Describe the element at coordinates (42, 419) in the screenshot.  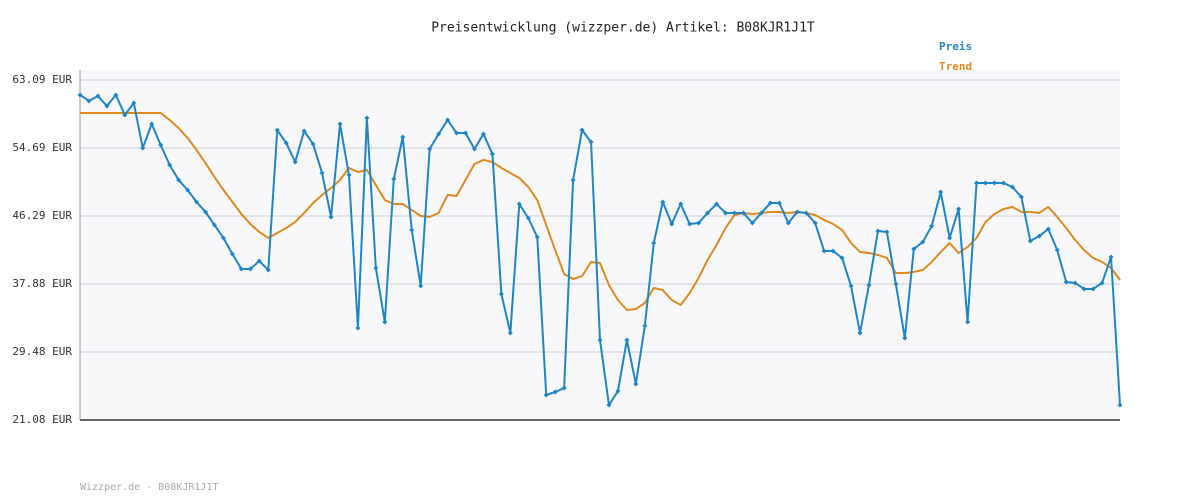
I see `y-tick-label: 21.08 EUR` at that location.